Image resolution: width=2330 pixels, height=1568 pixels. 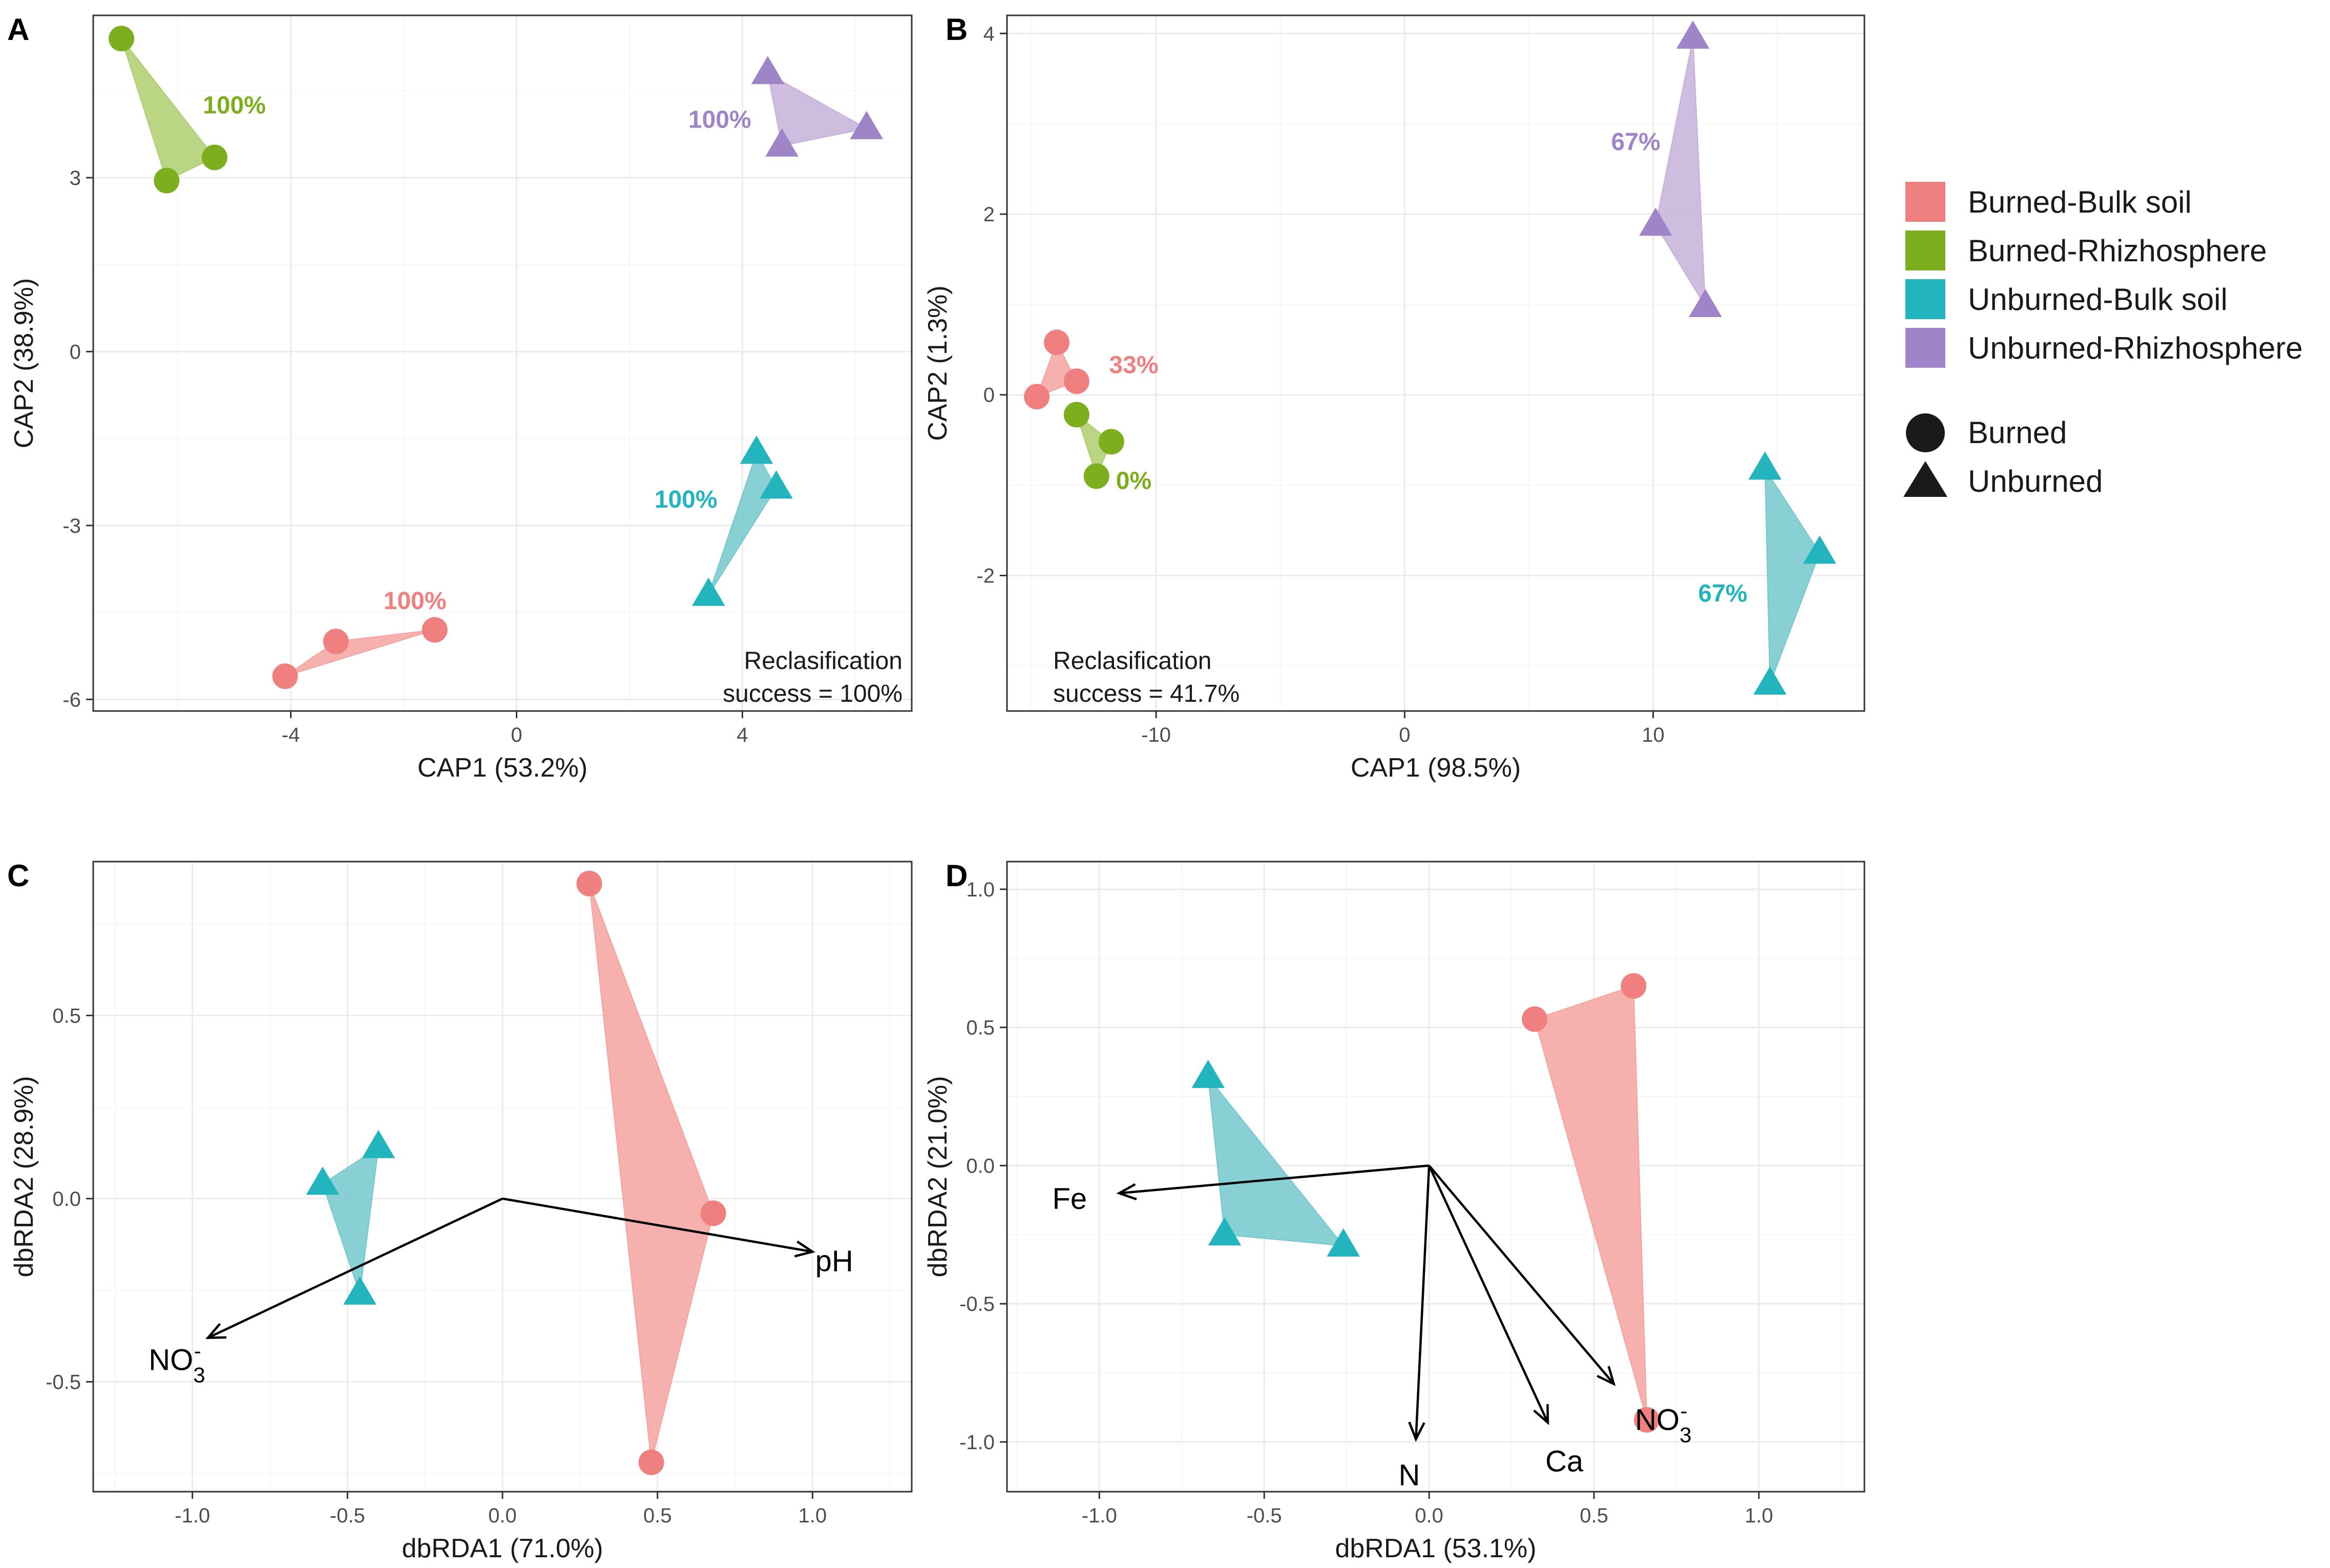 What do you see at coordinates (1925, 479) in the screenshot?
I see `legend-shape-triangle` at bounding box center [1925, 479].